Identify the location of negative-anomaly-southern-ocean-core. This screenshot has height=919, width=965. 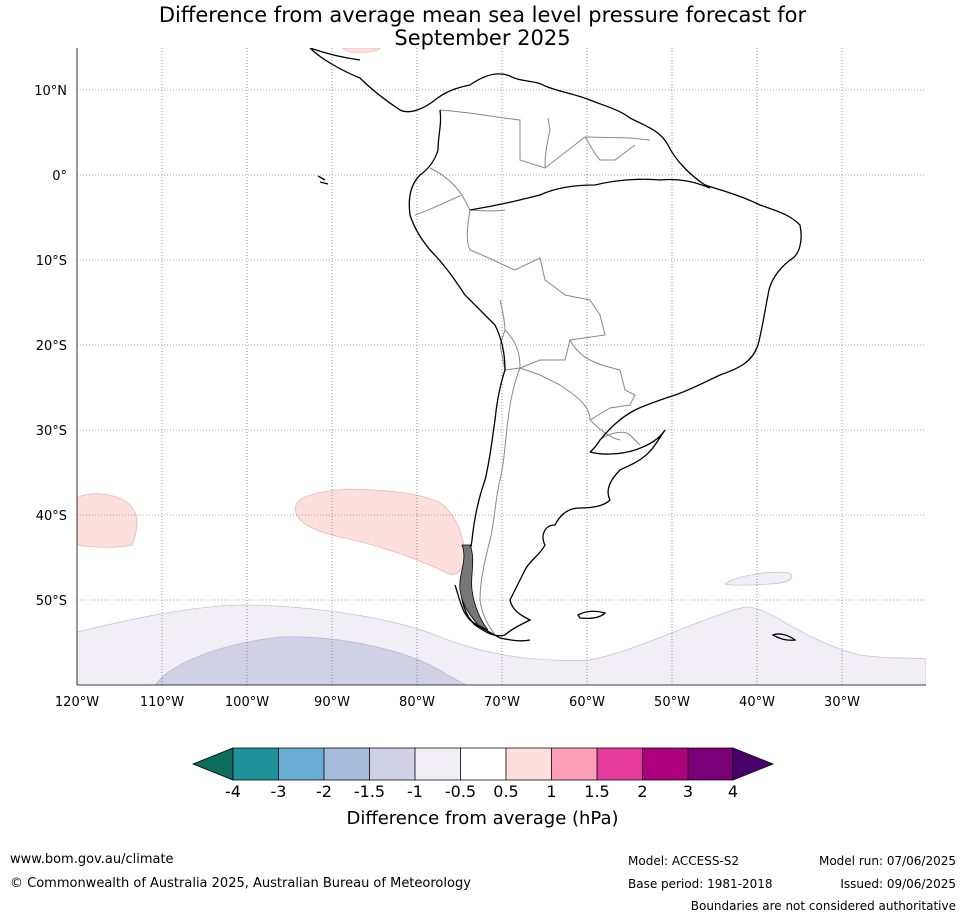
(311, 660).